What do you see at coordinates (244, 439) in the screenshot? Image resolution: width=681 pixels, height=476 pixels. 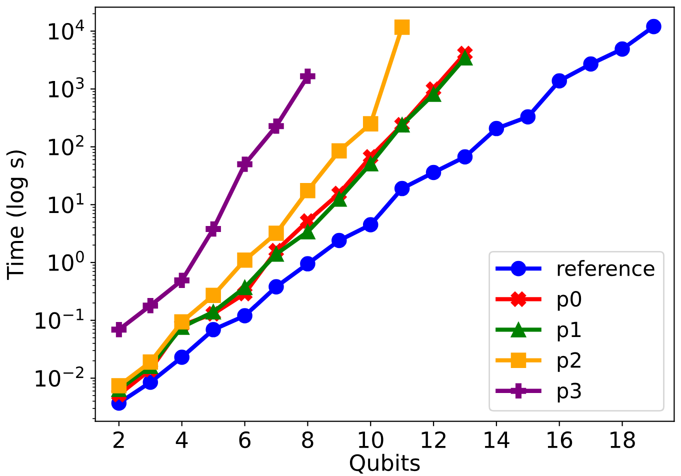 I see `x-tick-label: 6` at bounding box center [244, 439].